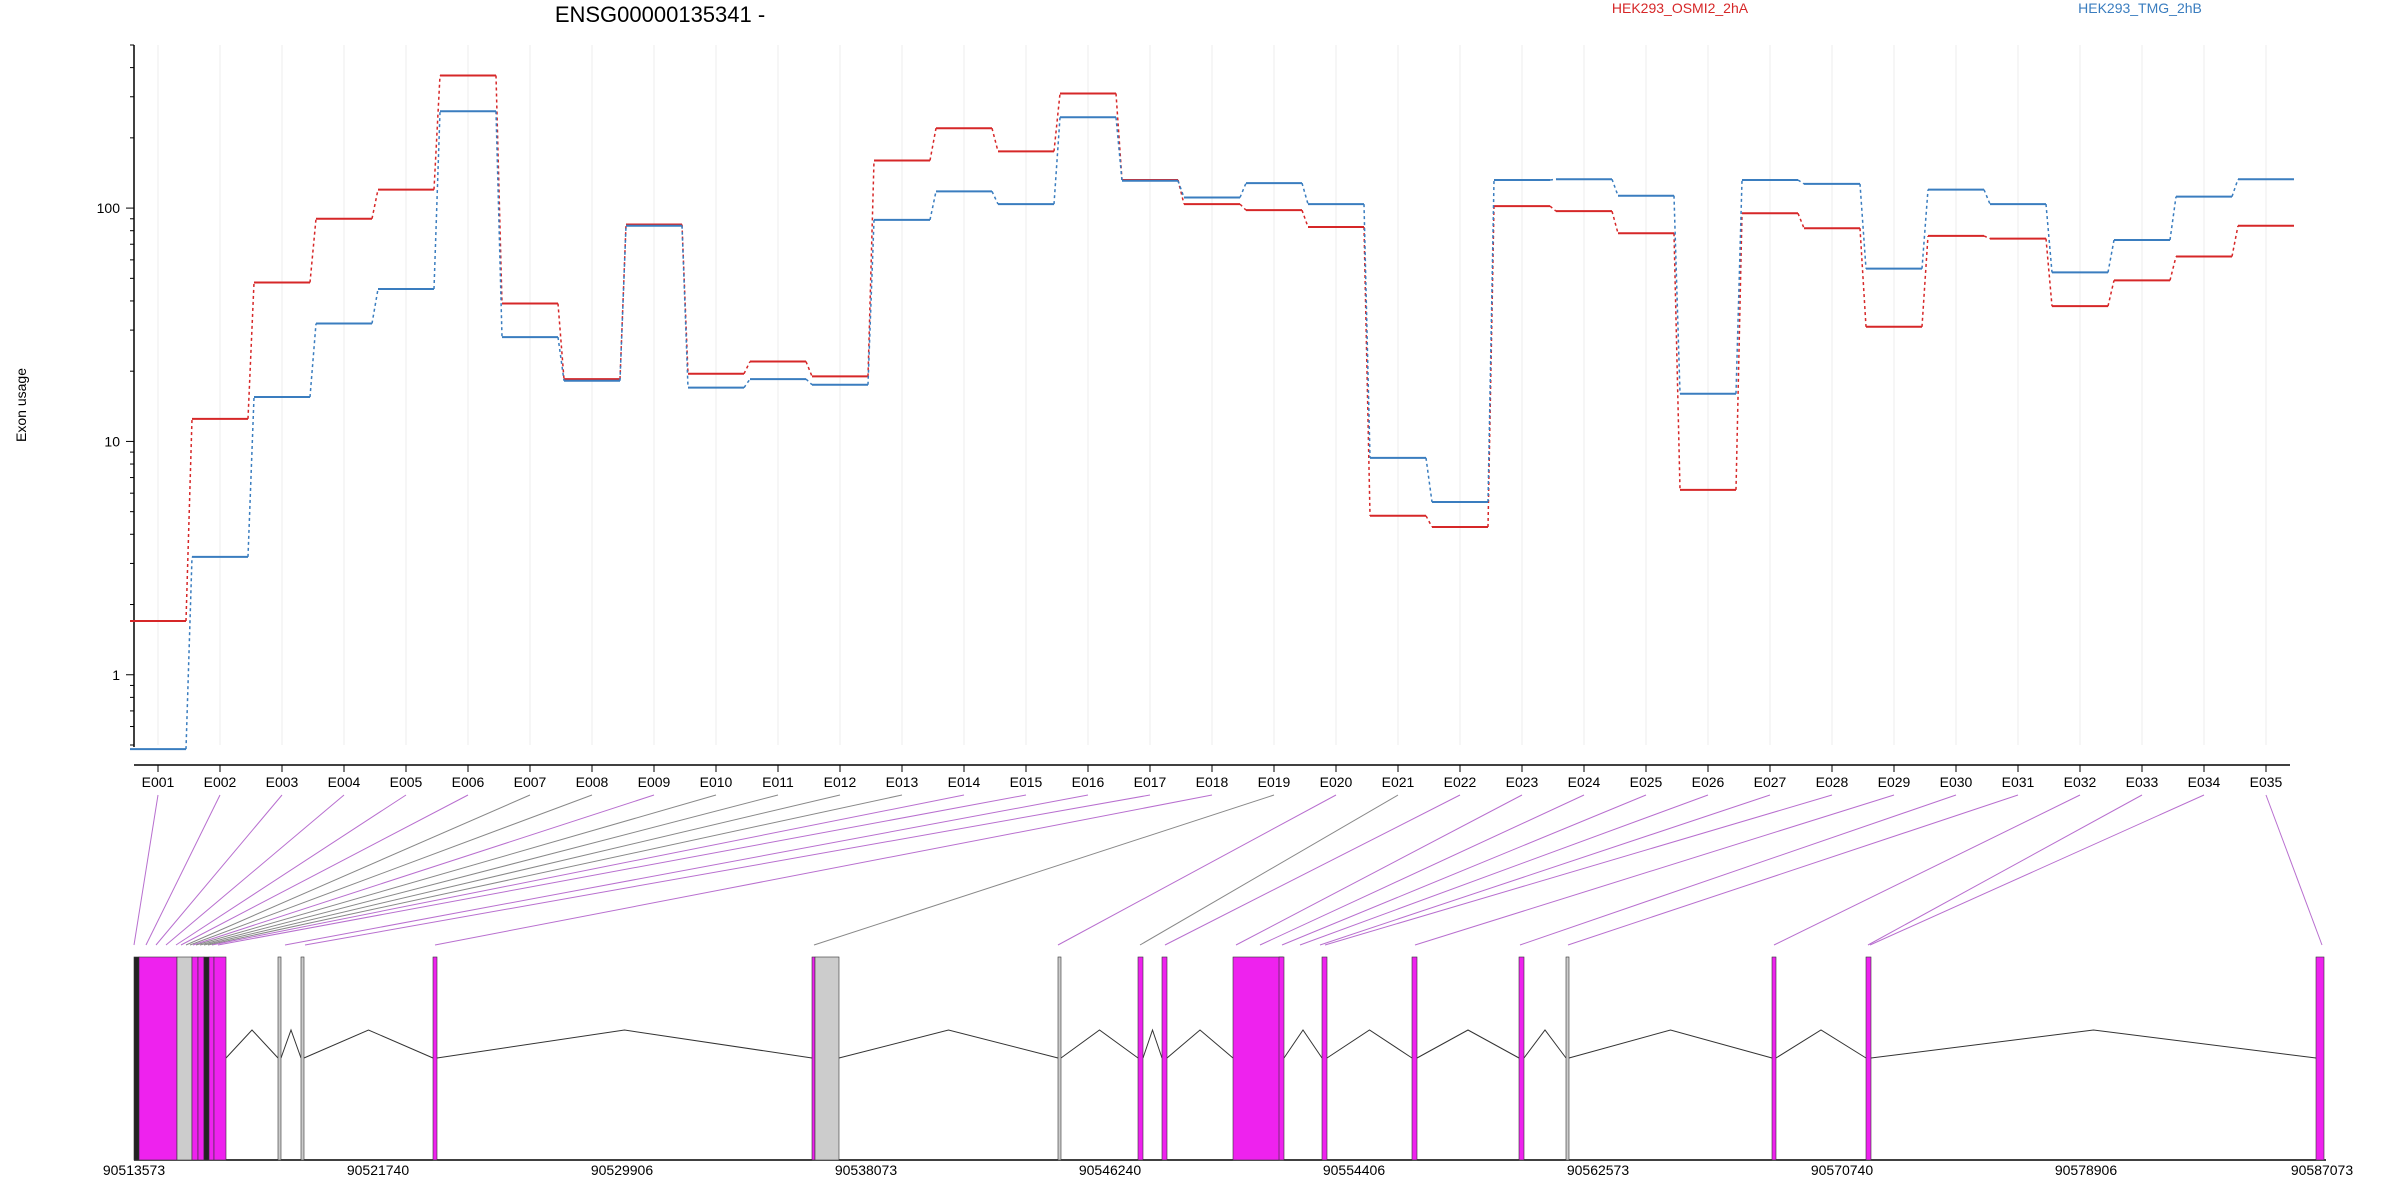  Describe the element at coordinates (112, 441) in the screenshot. I see `y-tick-label: 10` at that location.